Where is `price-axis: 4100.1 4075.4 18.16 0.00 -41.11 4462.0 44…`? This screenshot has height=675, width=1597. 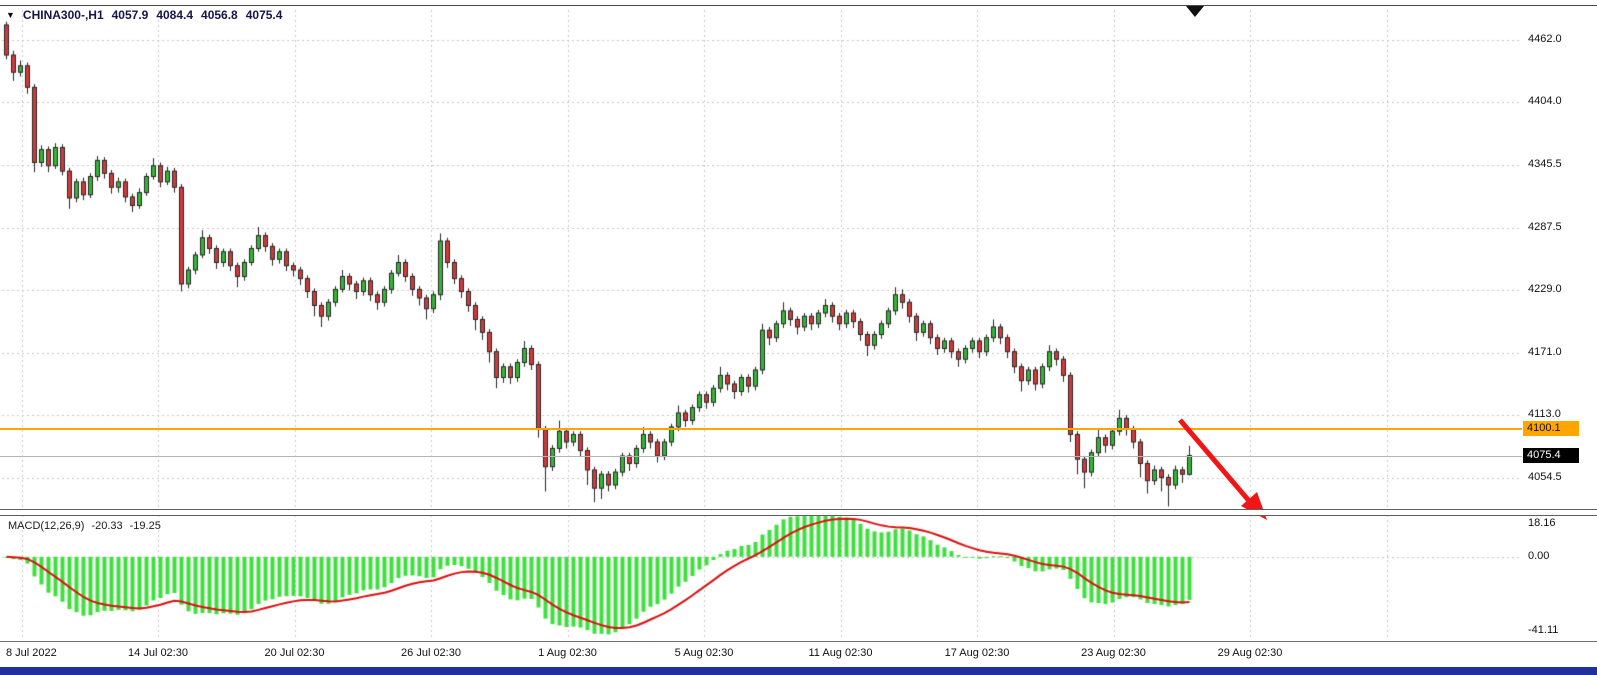 price-axis: 4100.1 4075.4 18.16 0.00 -41.11 4462.0 44… is located at coordinates (1560, 337).